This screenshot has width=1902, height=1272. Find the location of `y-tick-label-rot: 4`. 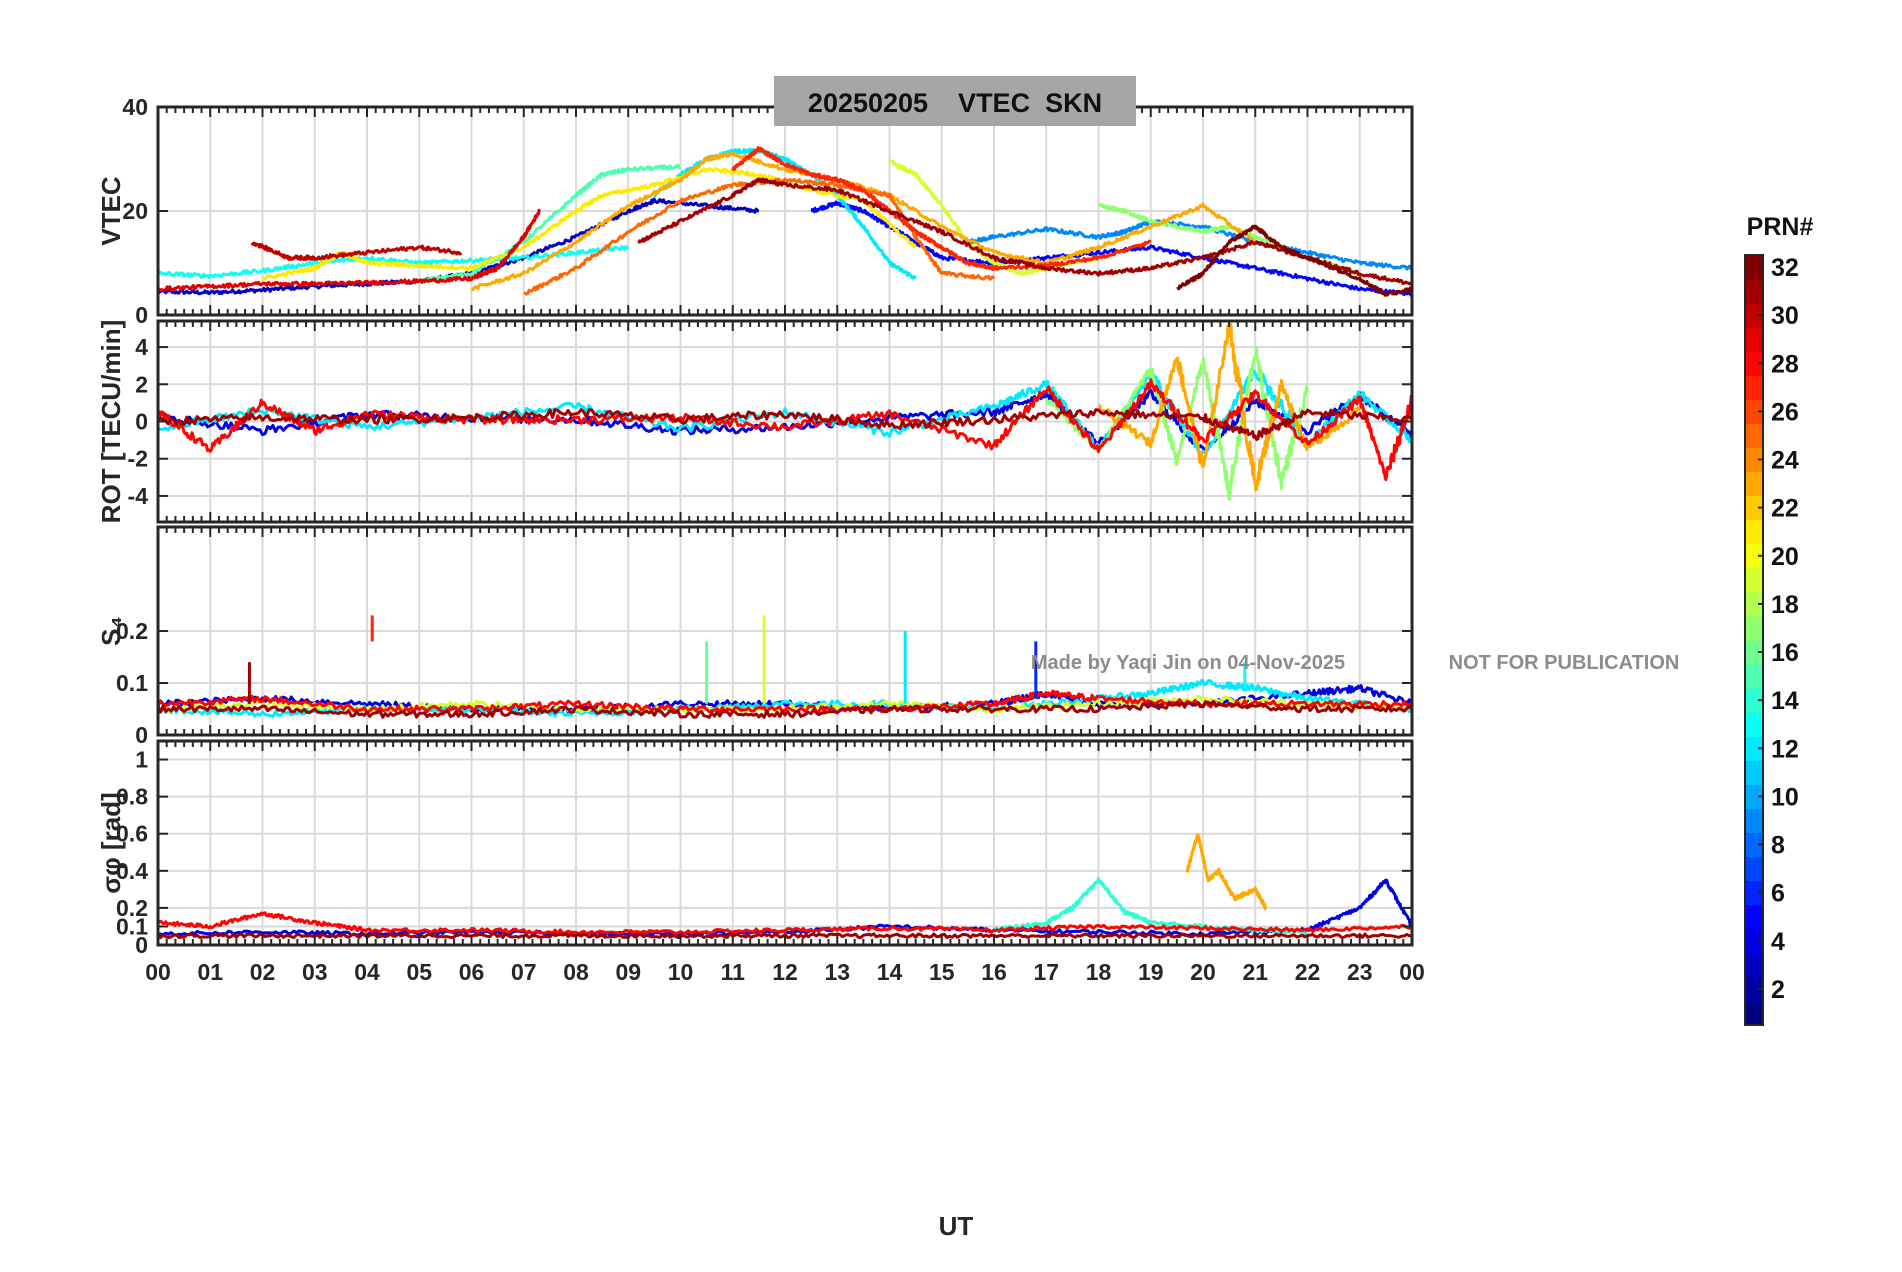

y-tick-label-rot: 4 is located at coordinates (141, 347).